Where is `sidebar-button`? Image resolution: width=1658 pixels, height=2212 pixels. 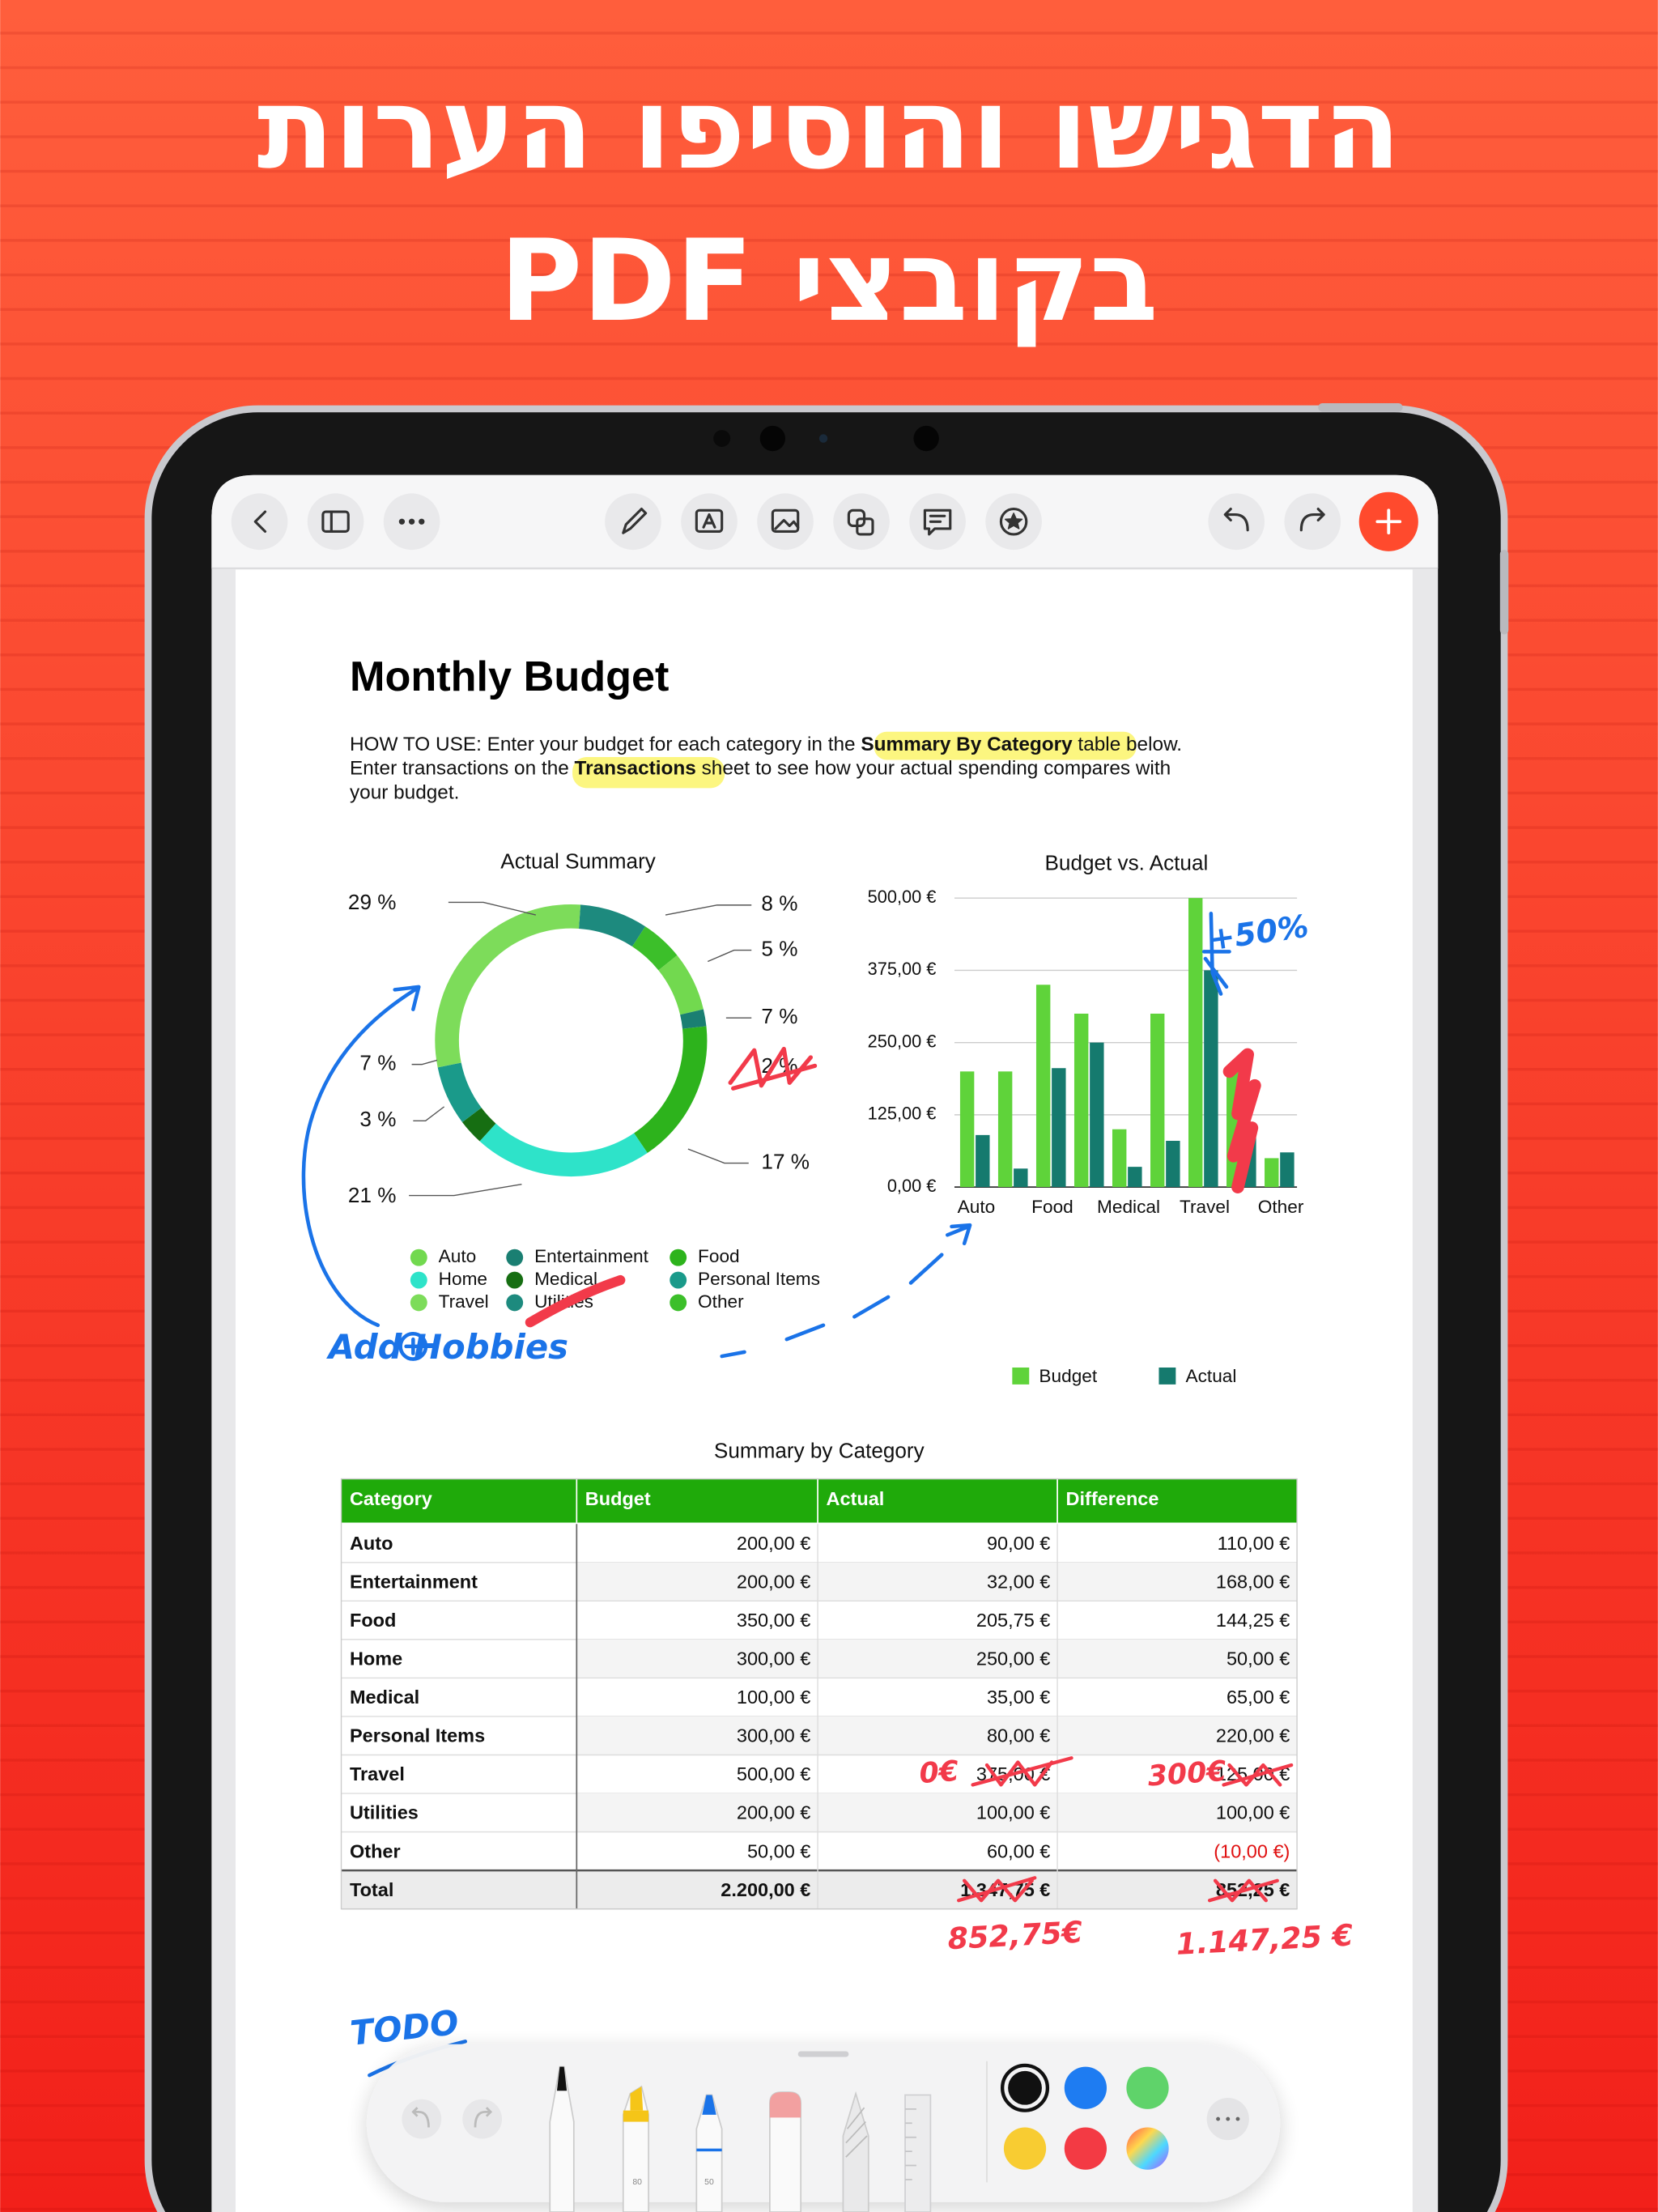 sidebar-button is located at coordinates (335, 522).